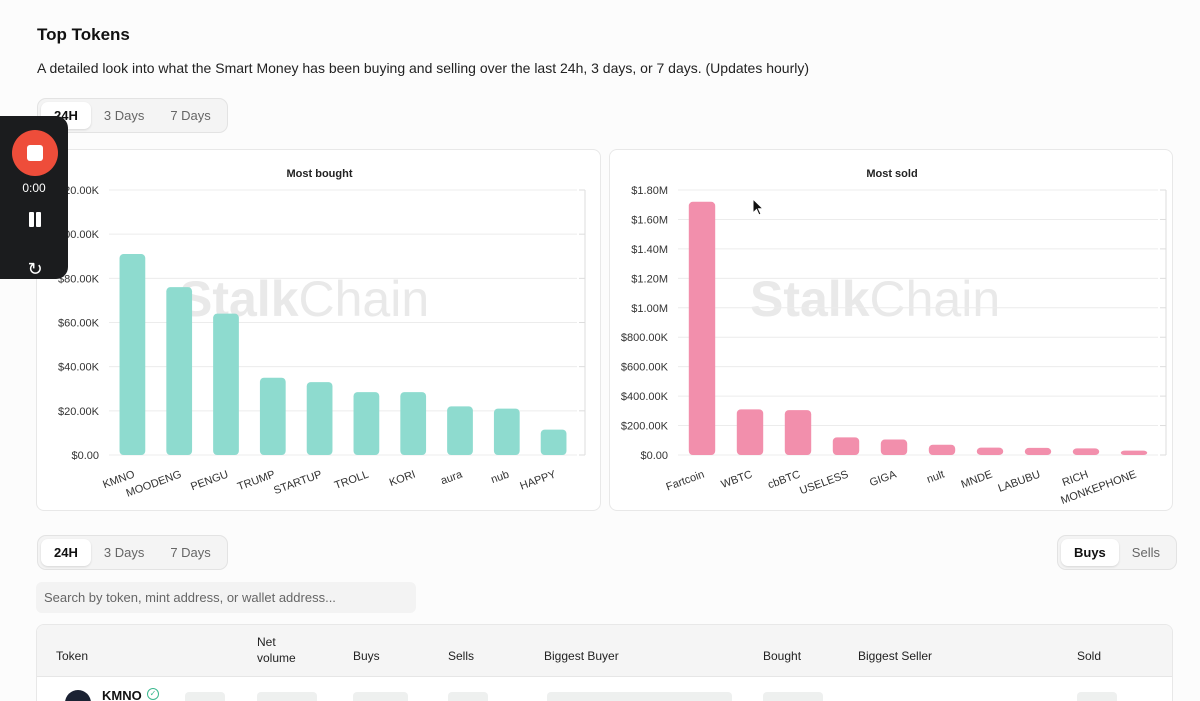 The height and width of the screenshot is (701, 1200). Describe the element at coordinates (750, 432) in the screenshot. I see `bar-WBTC` at that location.